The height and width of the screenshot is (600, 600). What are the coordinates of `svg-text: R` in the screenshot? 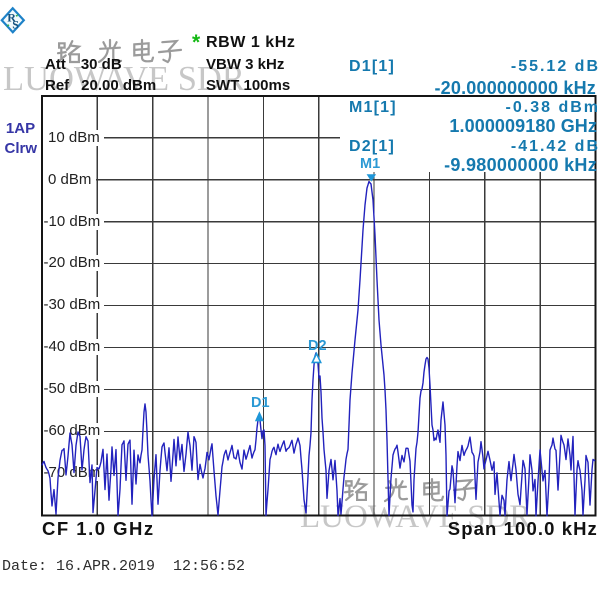 It's located at (11, 18).